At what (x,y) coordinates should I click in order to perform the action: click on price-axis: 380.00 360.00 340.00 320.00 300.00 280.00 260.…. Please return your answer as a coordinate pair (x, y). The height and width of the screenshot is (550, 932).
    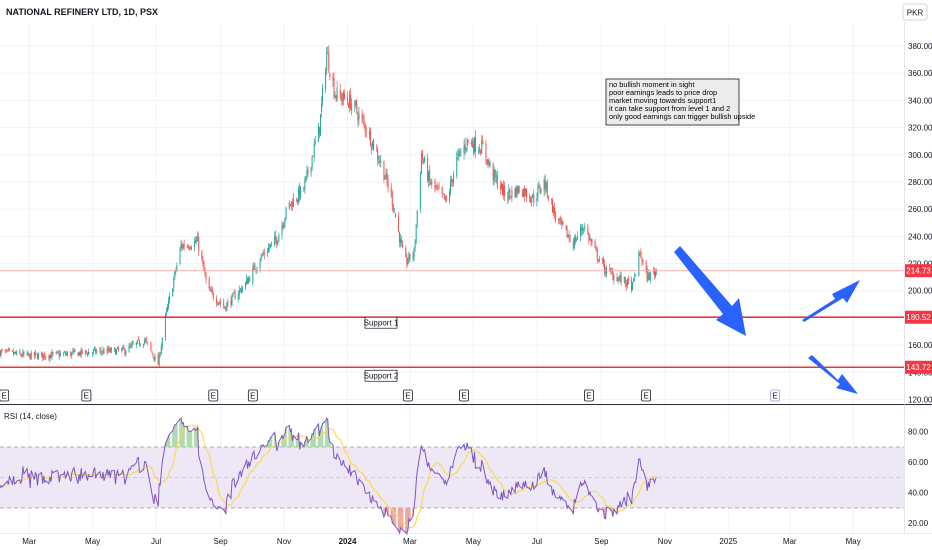
    Looking at the image, I should click on (918, 223).